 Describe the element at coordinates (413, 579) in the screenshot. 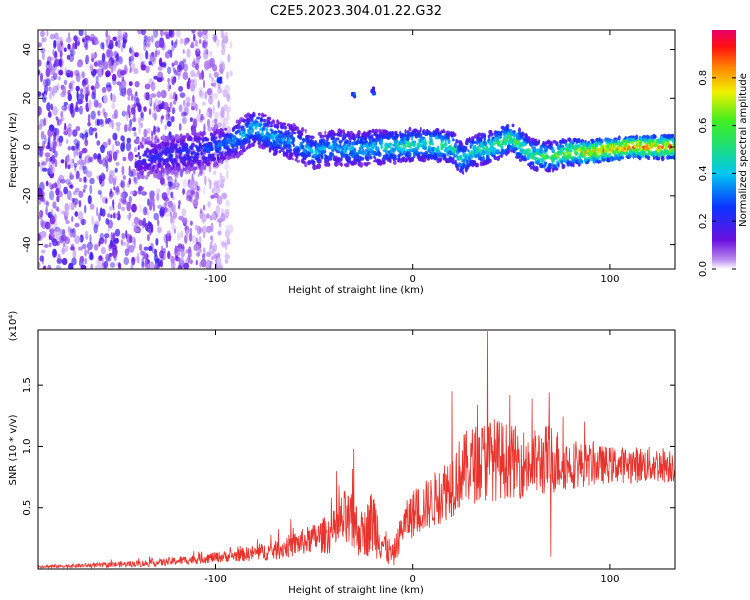

I see `x-tick-label: 0` at that location.